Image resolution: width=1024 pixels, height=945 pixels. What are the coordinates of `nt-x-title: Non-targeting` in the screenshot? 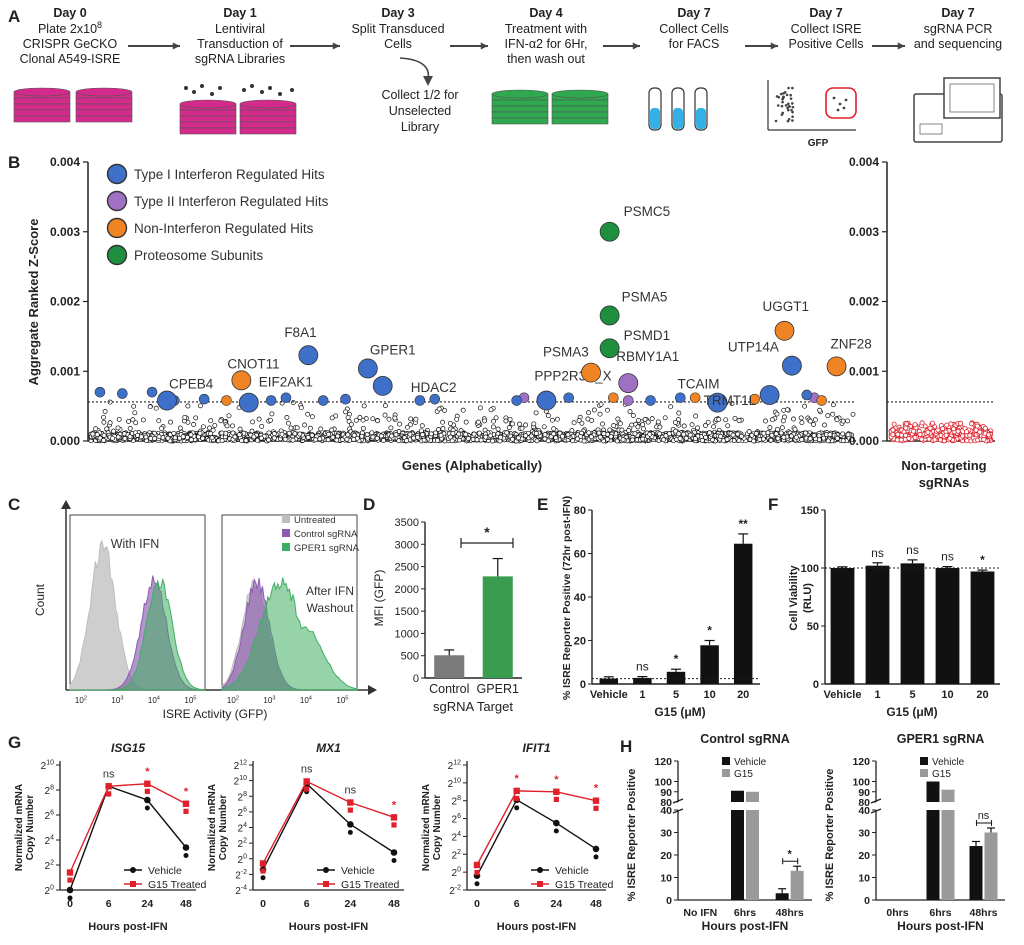 It's located at (943, 465).